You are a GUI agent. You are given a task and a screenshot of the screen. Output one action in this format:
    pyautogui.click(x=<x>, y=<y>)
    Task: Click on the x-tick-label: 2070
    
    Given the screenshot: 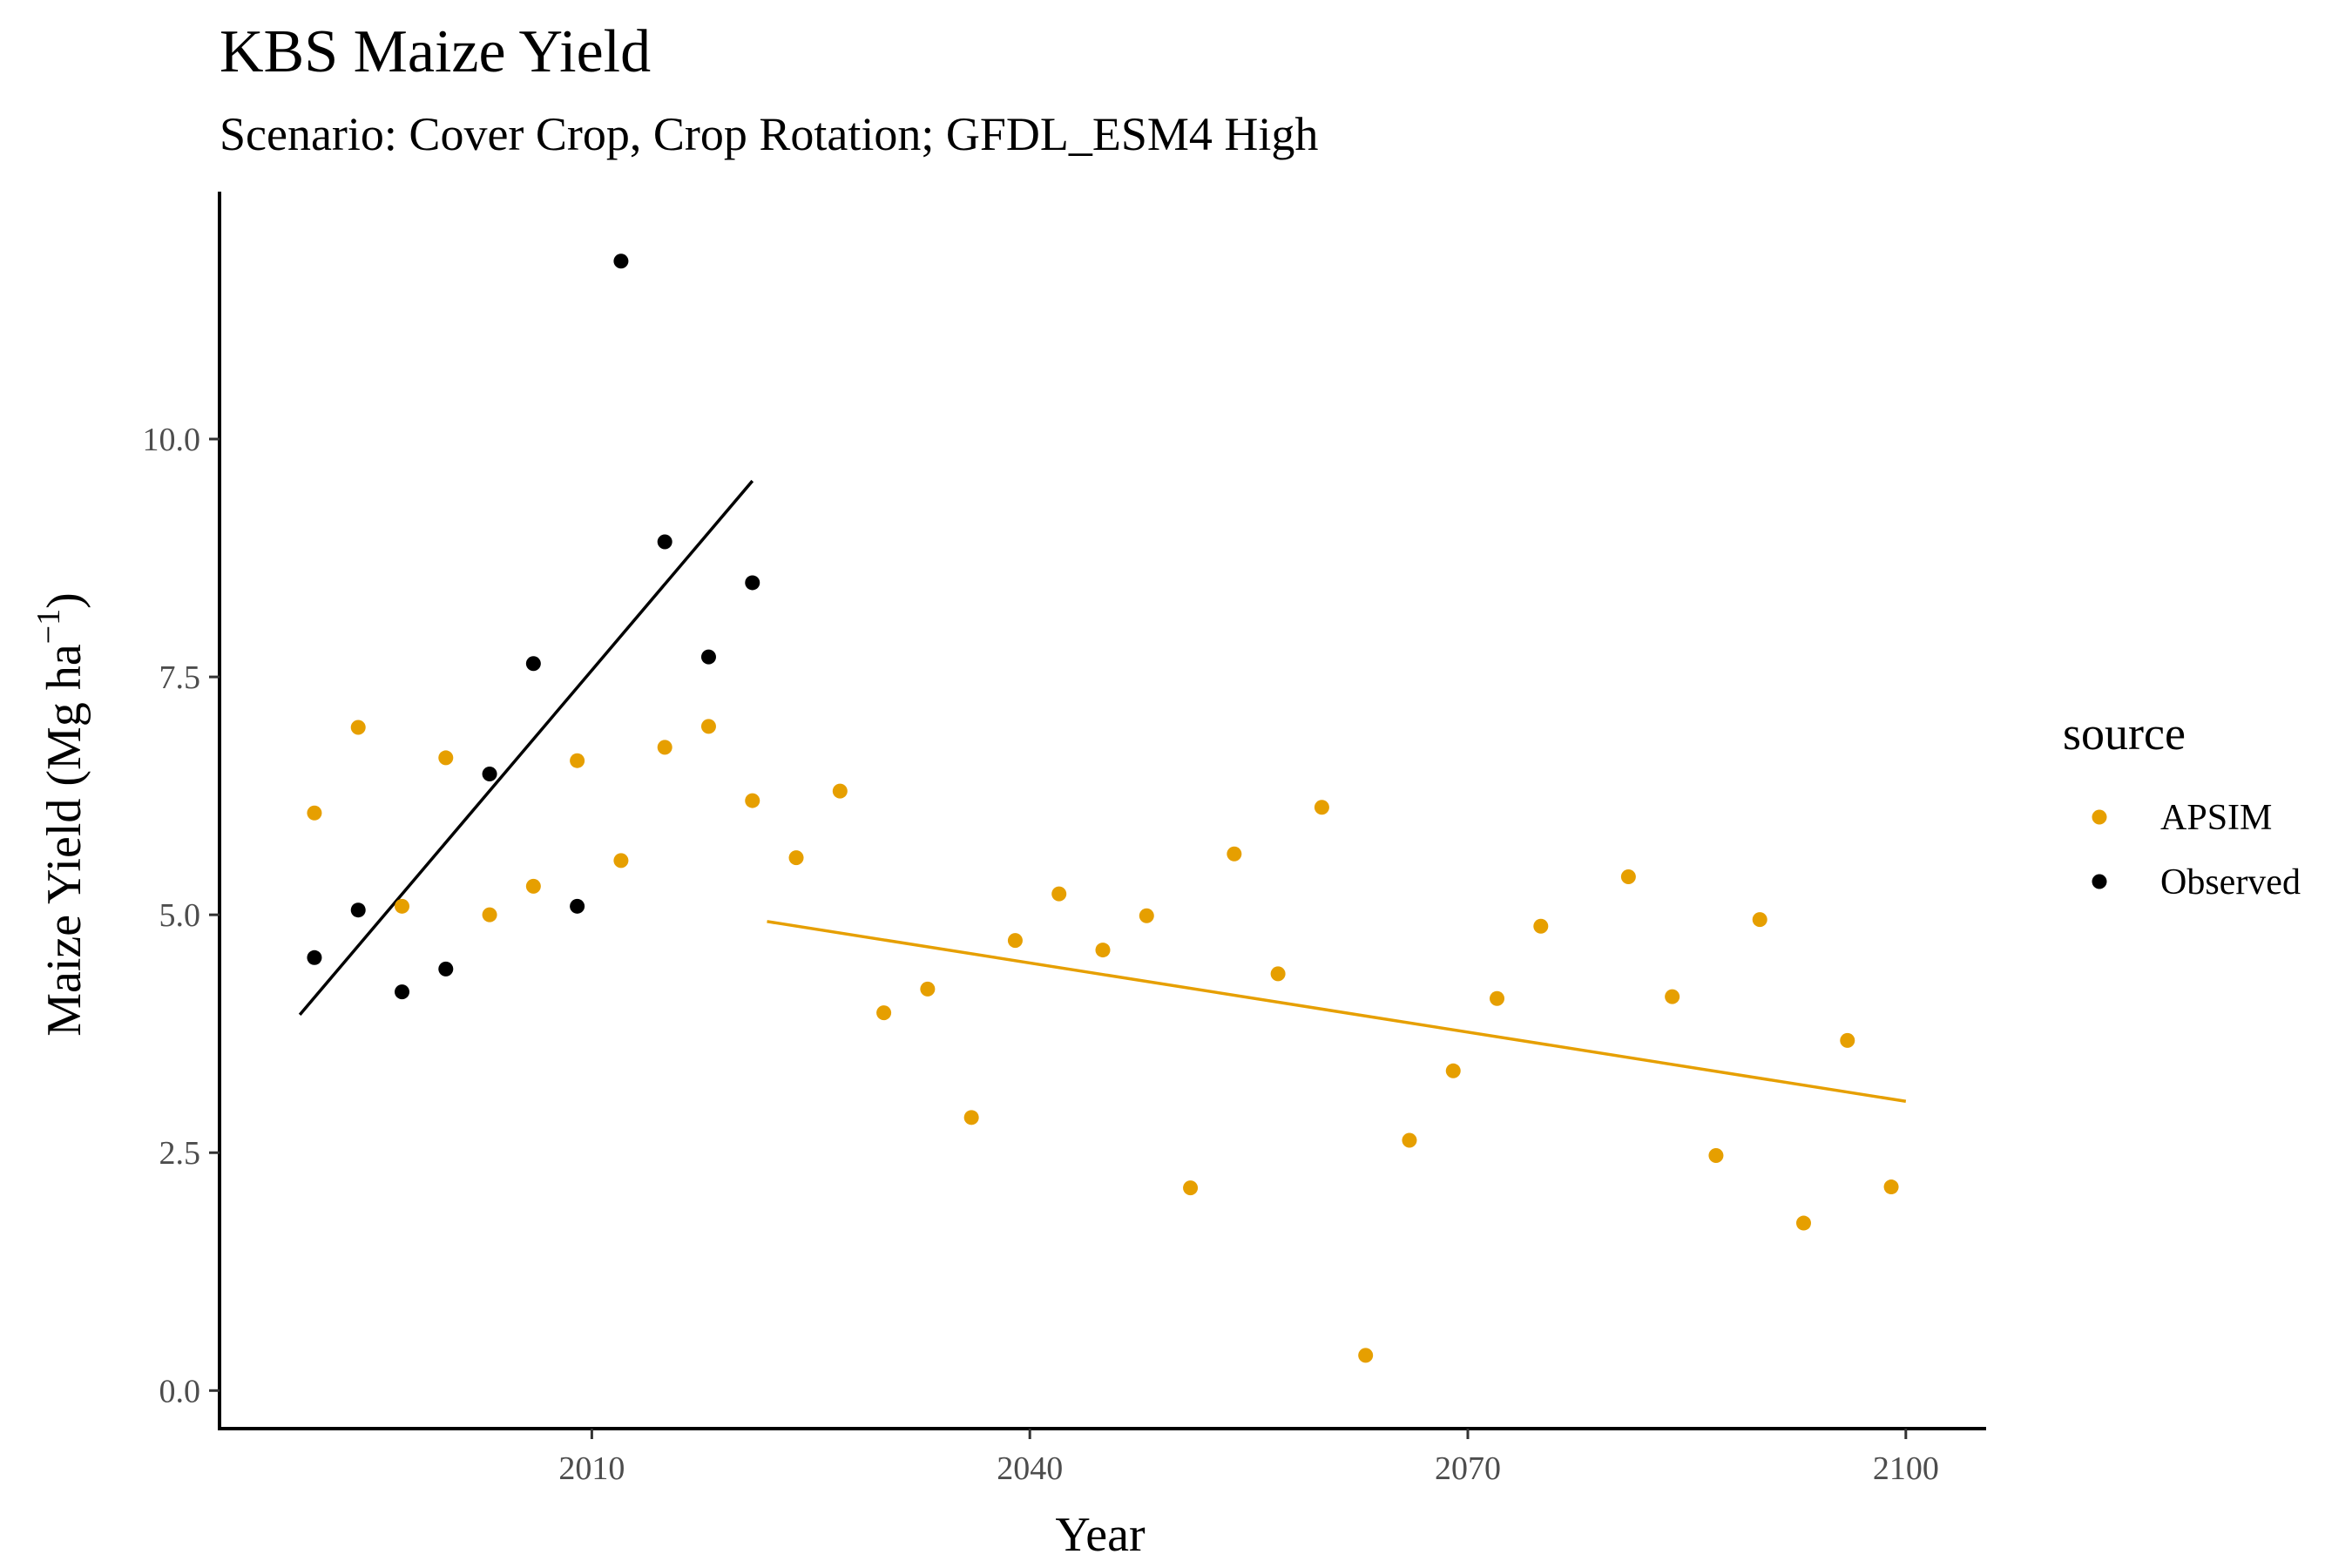 What is the action you would take?
    pyautogui.click(x=1468, y=1468)
    